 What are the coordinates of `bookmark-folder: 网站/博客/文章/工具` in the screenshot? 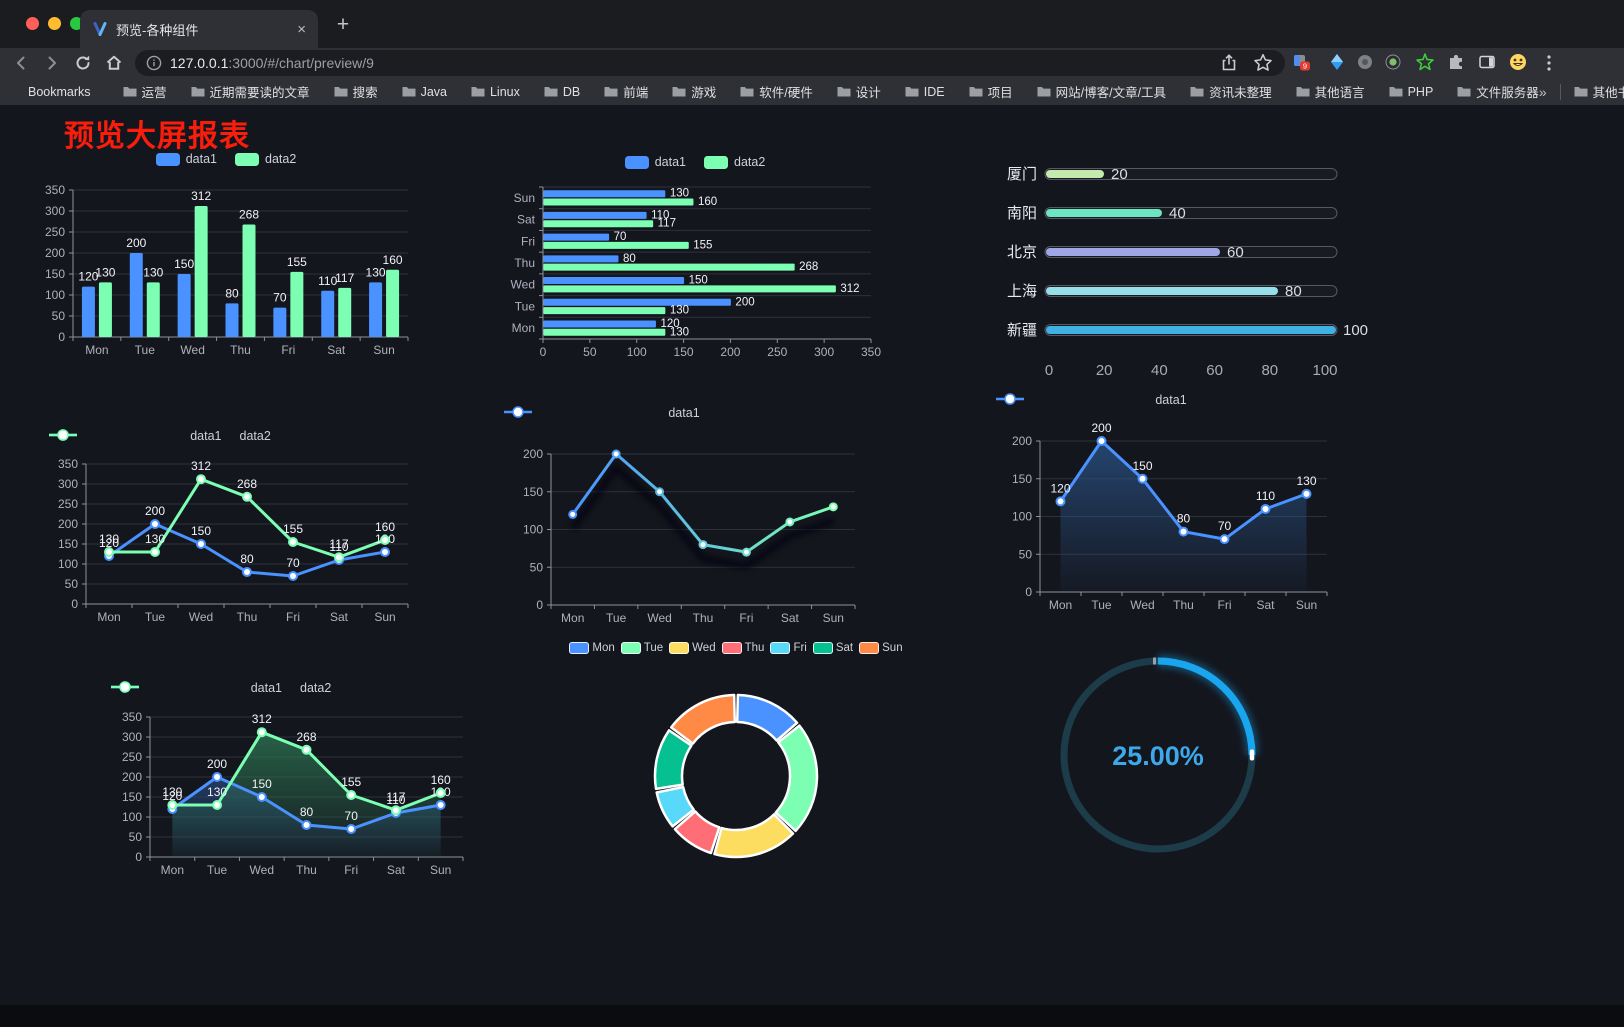 It's located at (1101, 91).